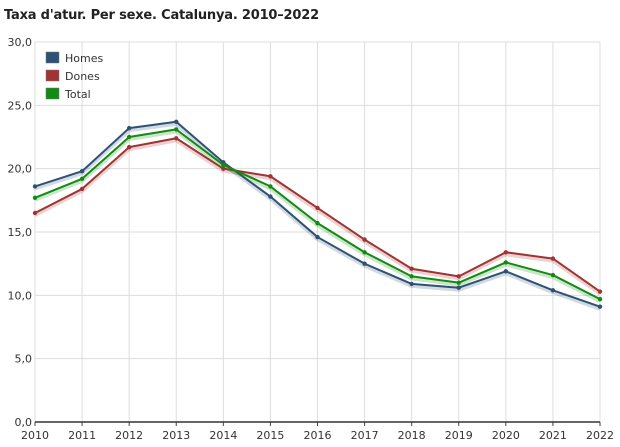  Describe the element at coordinates (20, 169) in the screenshot. I see `y-tick-label: 20,0` at that location.